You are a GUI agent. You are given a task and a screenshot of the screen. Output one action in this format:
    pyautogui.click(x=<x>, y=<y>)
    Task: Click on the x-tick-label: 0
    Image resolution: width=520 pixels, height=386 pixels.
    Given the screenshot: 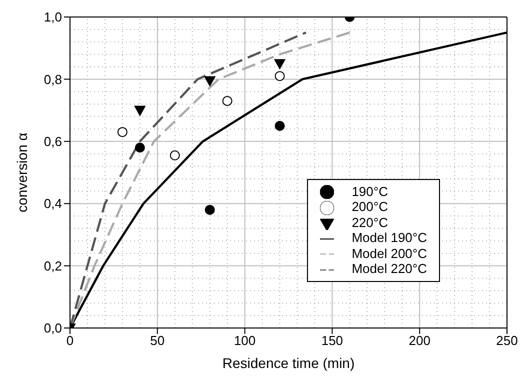 What is the action you would take?
    pyautogui.click(x=70, y=340)
    